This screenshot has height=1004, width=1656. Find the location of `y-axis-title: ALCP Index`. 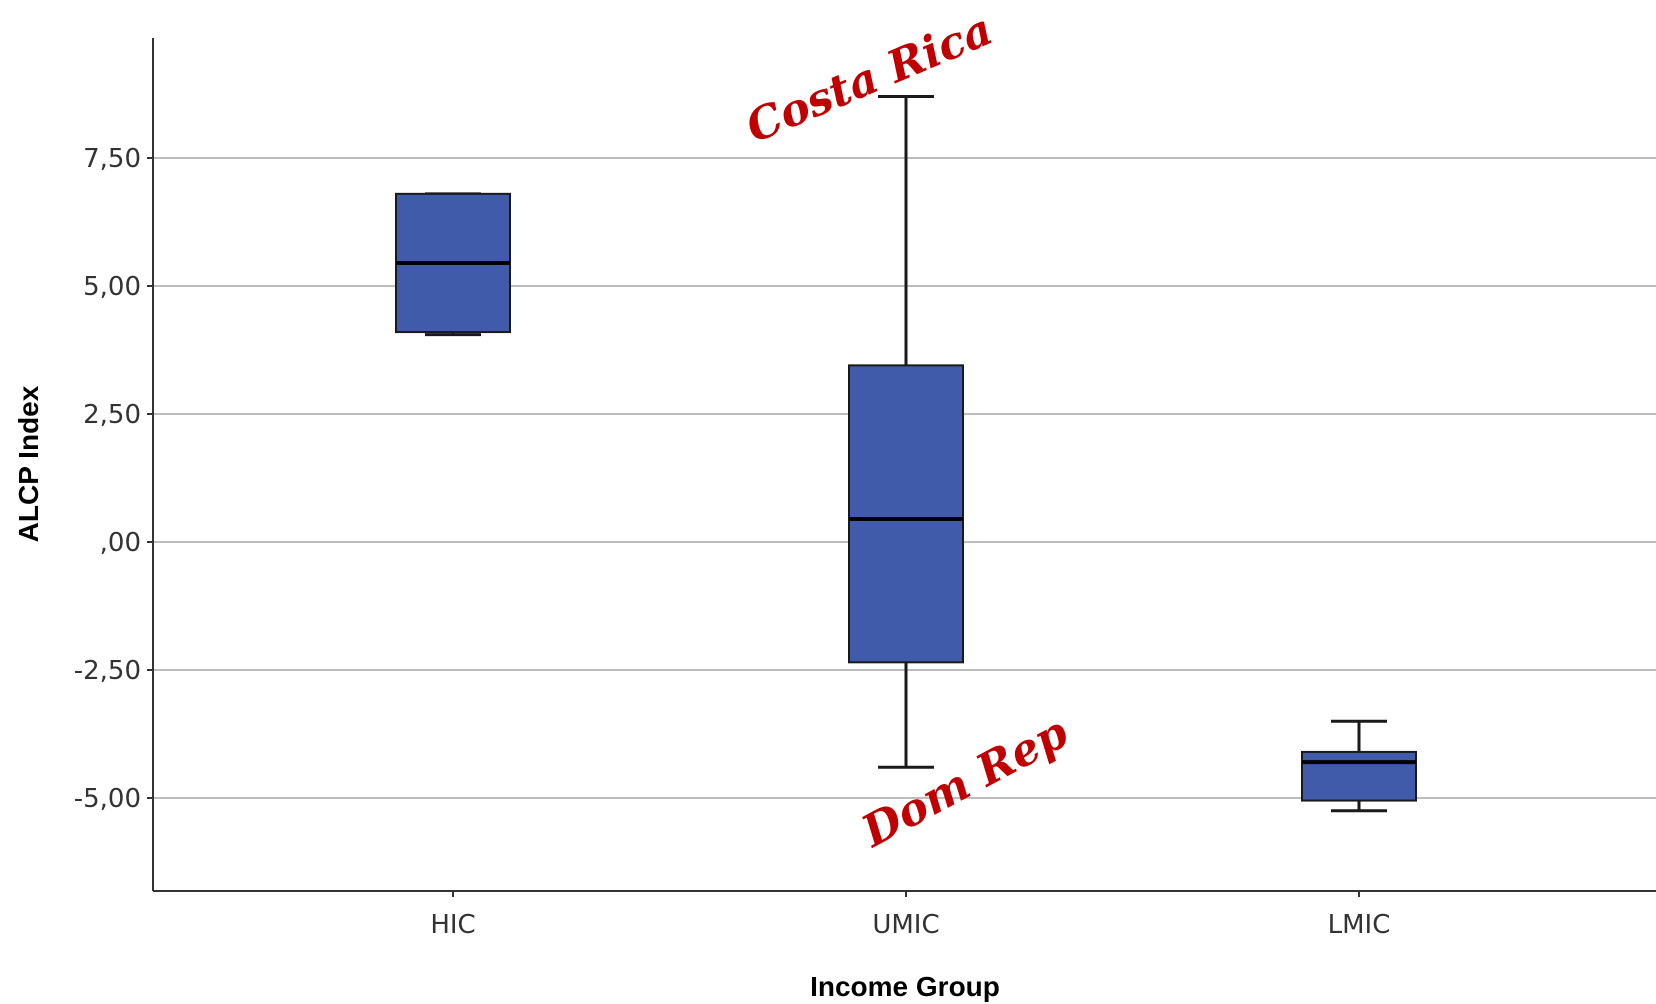

y-axis-title: ALCP Index is located at coordinates (28, 463).